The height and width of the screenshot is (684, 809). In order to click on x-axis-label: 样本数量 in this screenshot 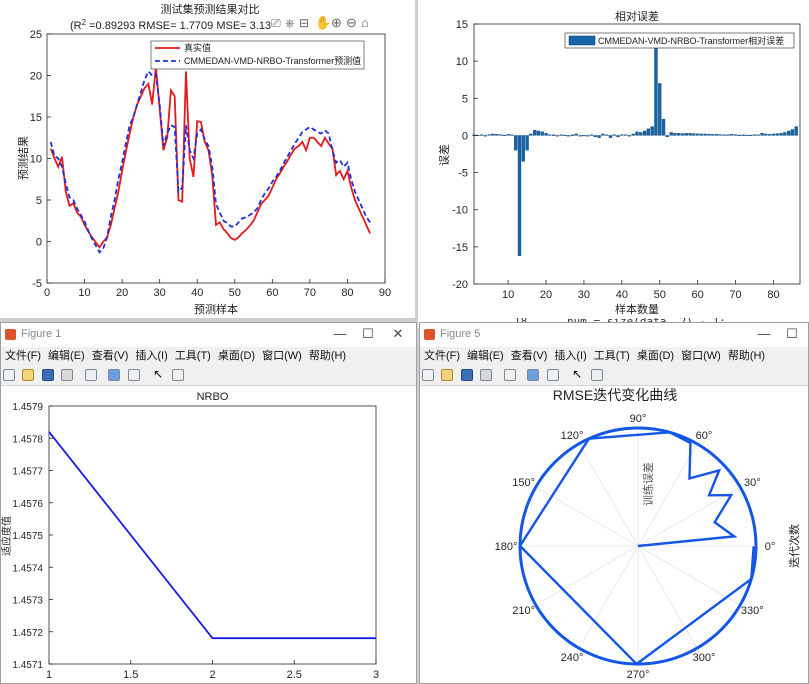, I will do `click(637, 309)`.